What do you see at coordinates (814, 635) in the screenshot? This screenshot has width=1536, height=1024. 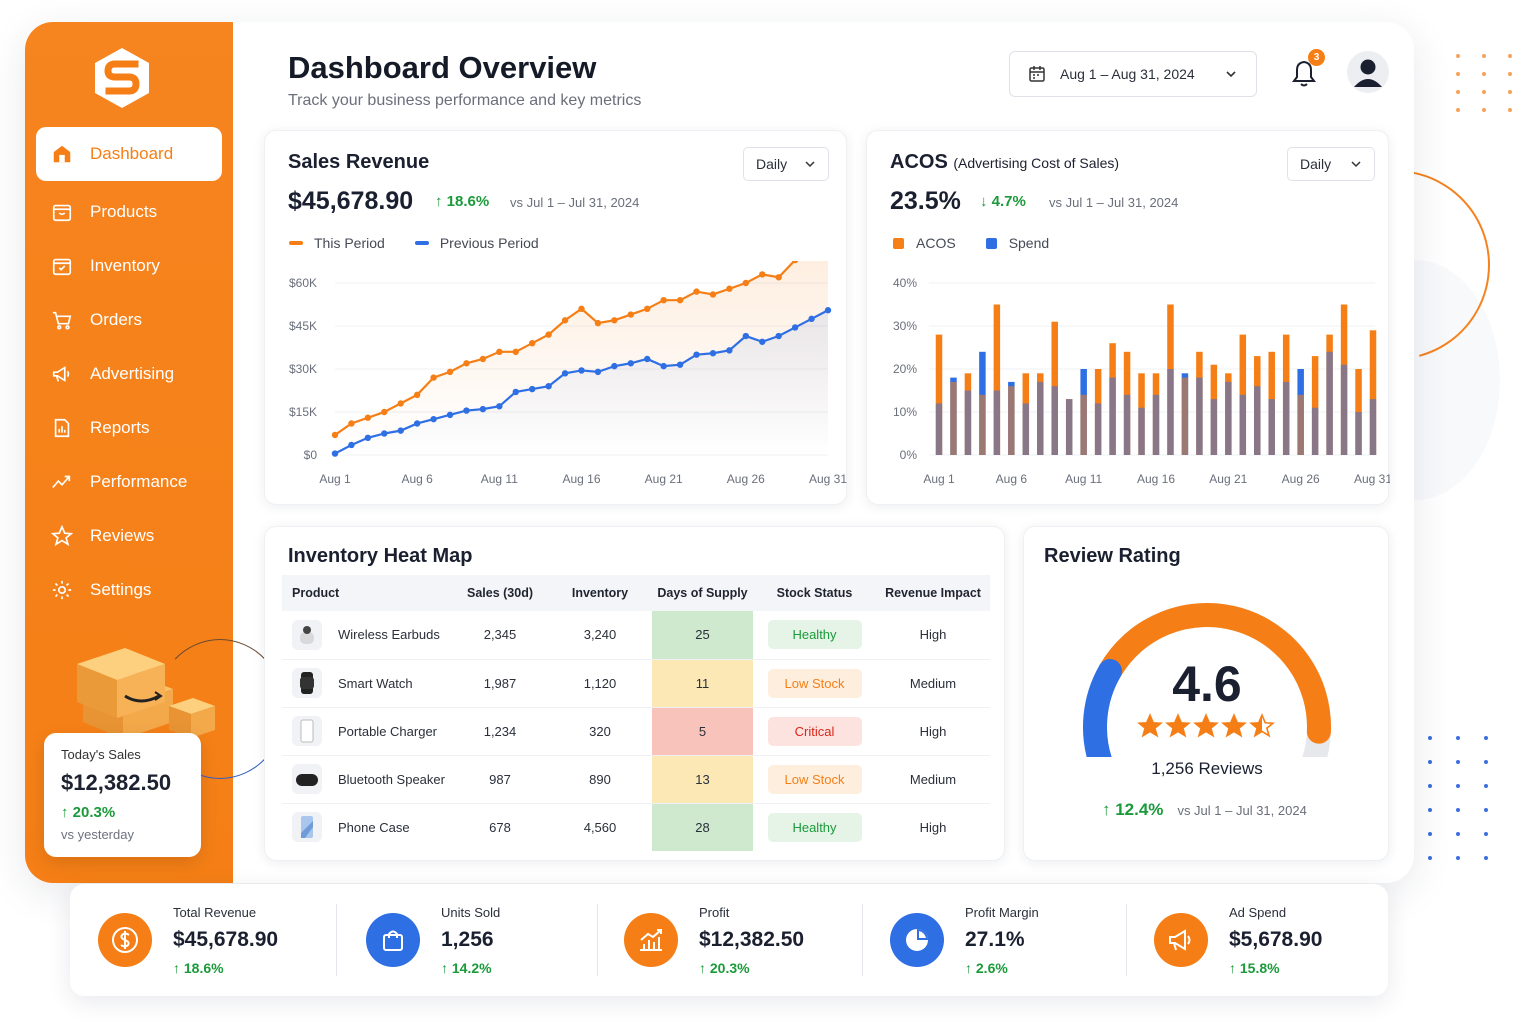 I see `status-badge: Healthy` at bounding box center [814, 635].